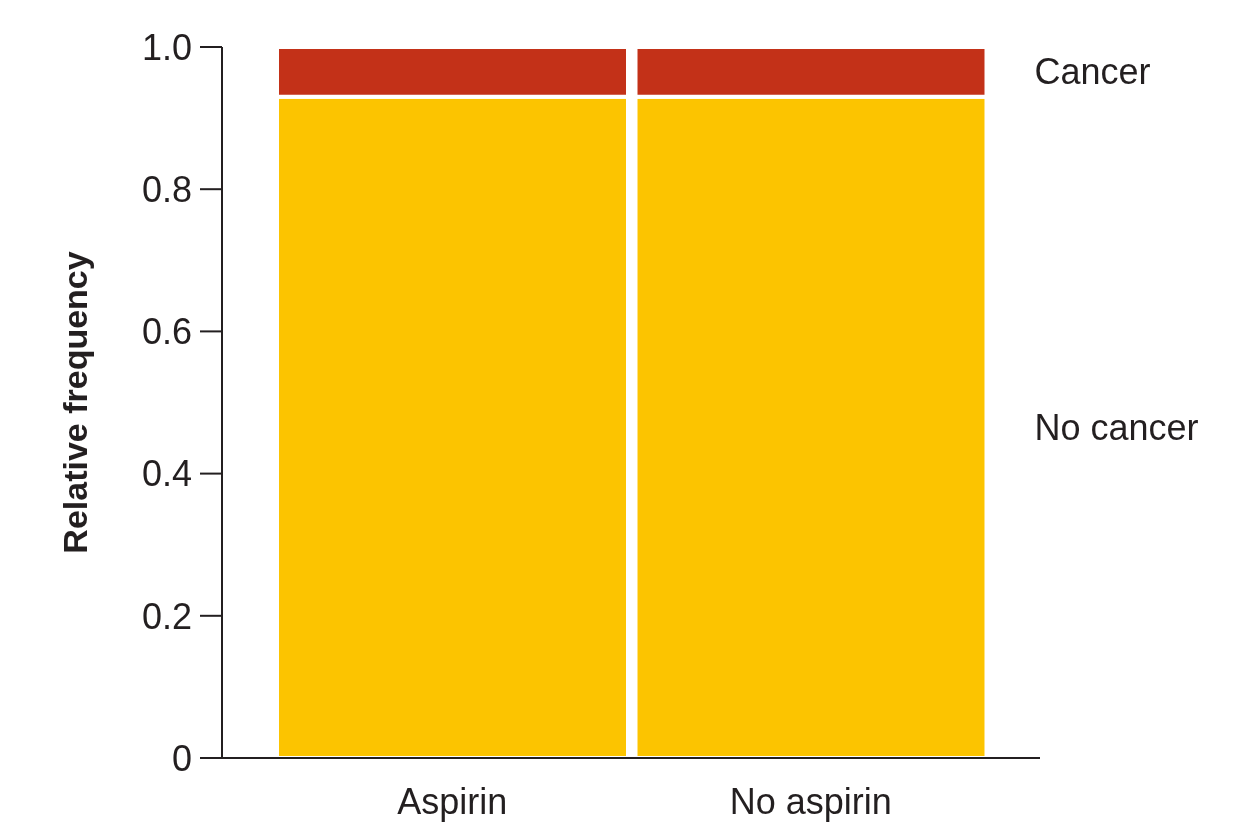  What do you see at coordinates (452, 801) in the screenshot?
I see `x-tick-label: Aspirin` at bounding box center [452, 801].